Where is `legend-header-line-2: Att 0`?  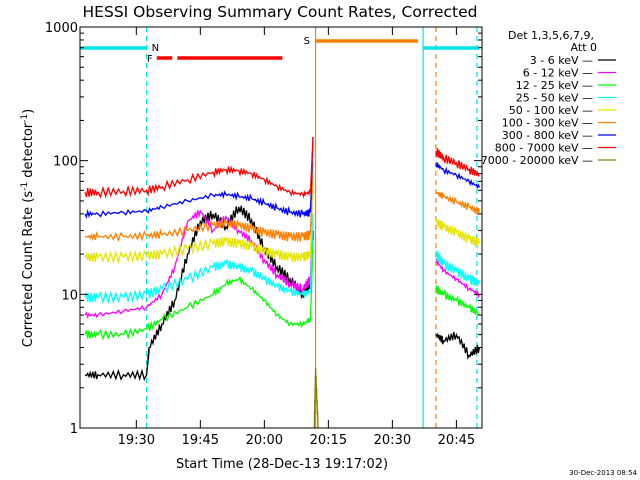
legend-header-line-2: Att 0 is located at coordinates (584, 47).